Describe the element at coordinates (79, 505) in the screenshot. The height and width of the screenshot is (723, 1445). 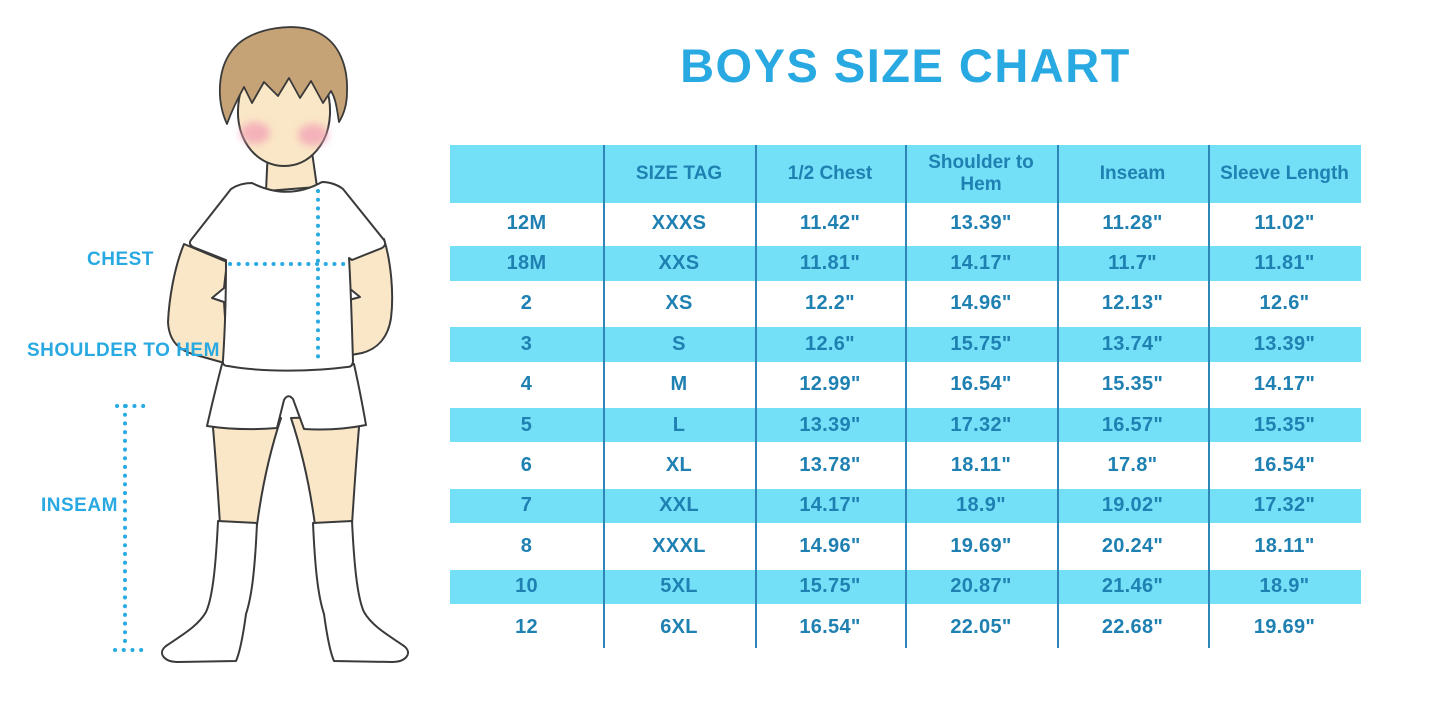
I see `inseam-label: INSEAM` at that location.